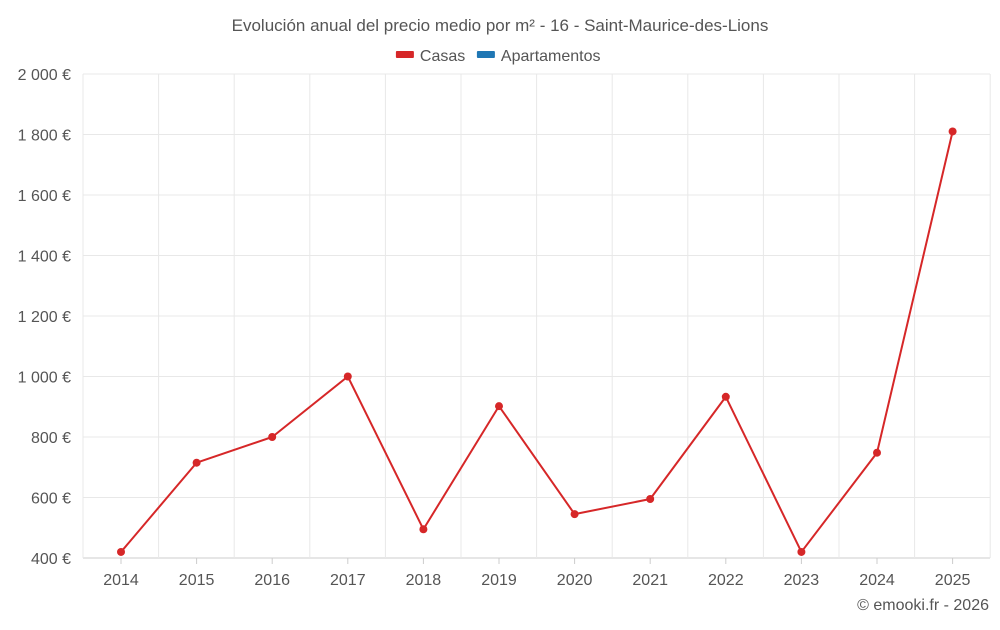 The height and width of the screenshot is (630, 1000). Describe the element at coordinates (499, 580) in the screenshot. I see `x-tick-label: 2019` at that location.